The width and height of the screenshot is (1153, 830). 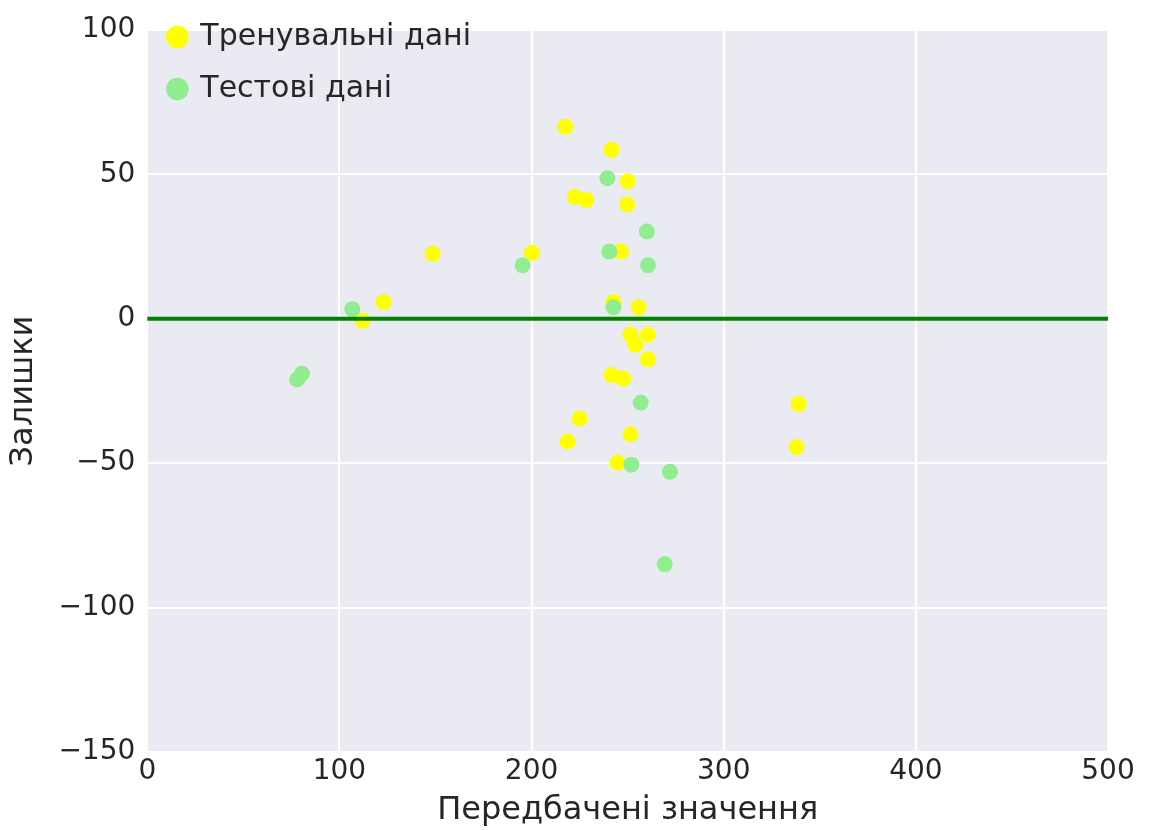 What do you see at coordinates (97, 750) in the screenshot?
I see `y-tick-label: −150` at bounding box center [97, 750].